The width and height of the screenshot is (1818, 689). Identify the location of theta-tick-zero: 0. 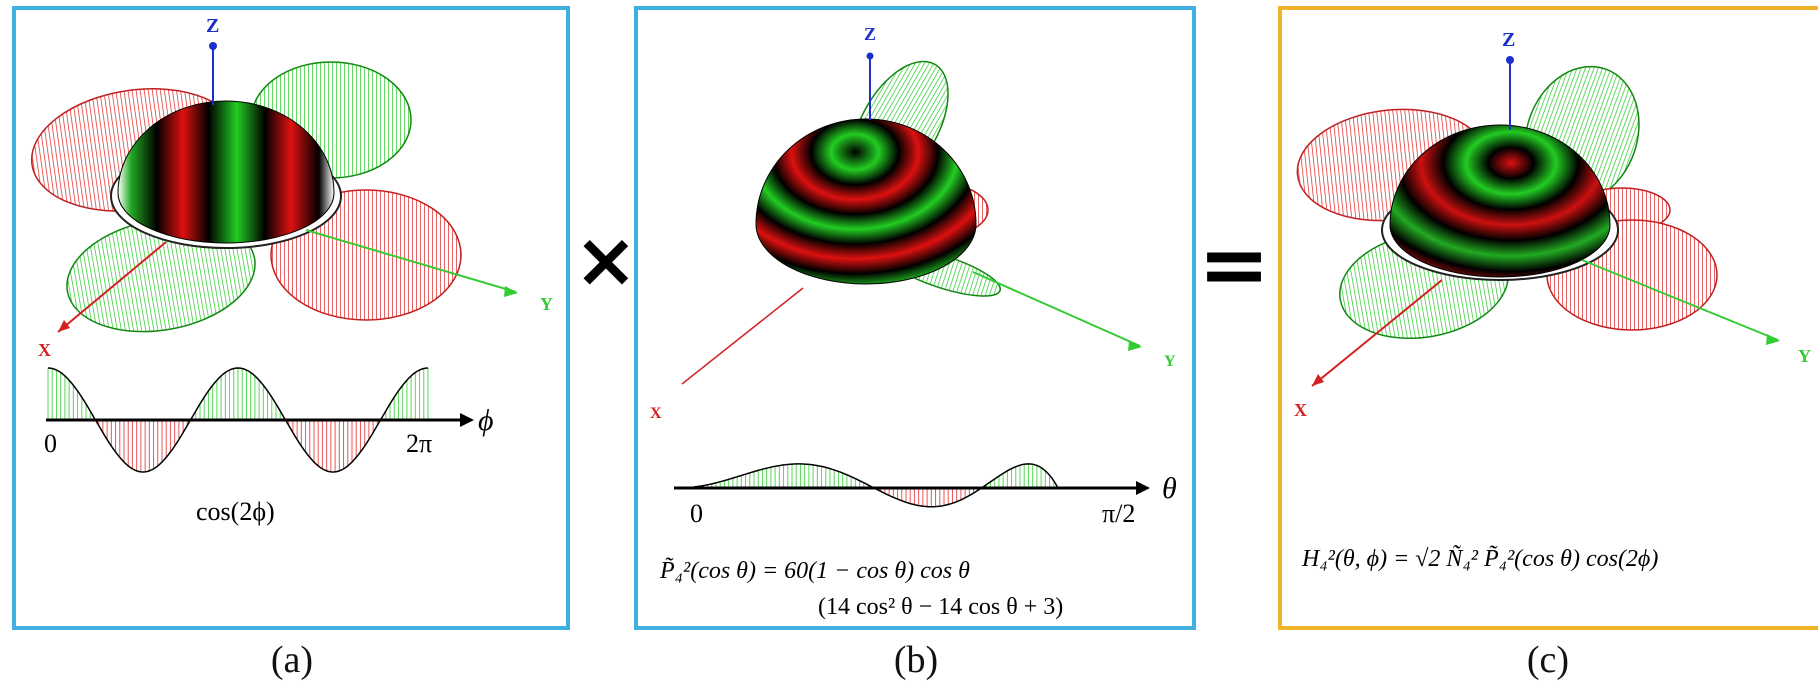
(696, 513).